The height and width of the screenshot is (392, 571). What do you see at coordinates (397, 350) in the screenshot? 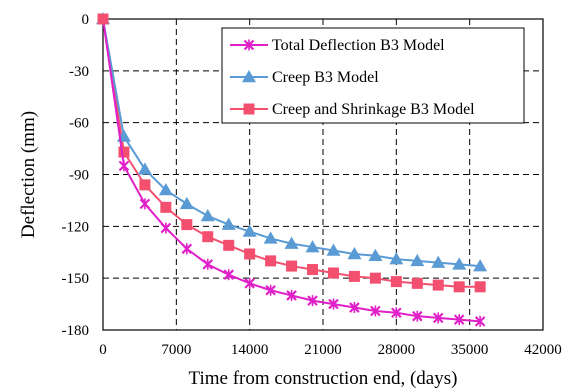
I see `x-tick-label: 28000` at bounding box center [397, 350].